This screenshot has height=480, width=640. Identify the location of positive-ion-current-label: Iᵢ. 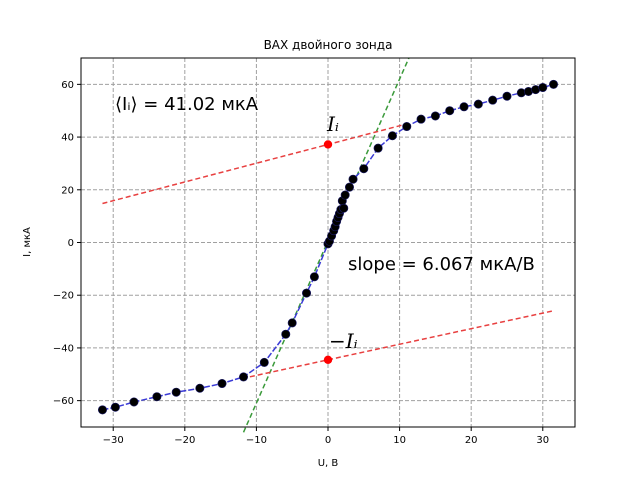
(332, 124).